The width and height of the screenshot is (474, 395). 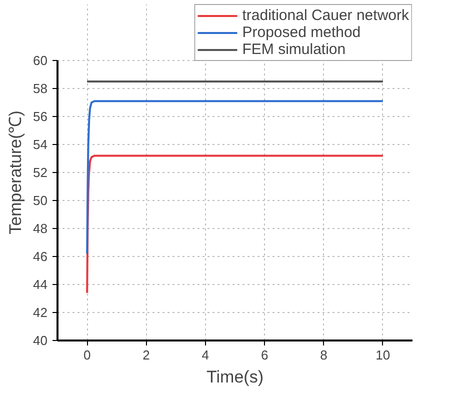 What do you see at coordinates (40, 284) in the screenshot?
I see `y-tick-label: 44` at bounding box center [40, 284].